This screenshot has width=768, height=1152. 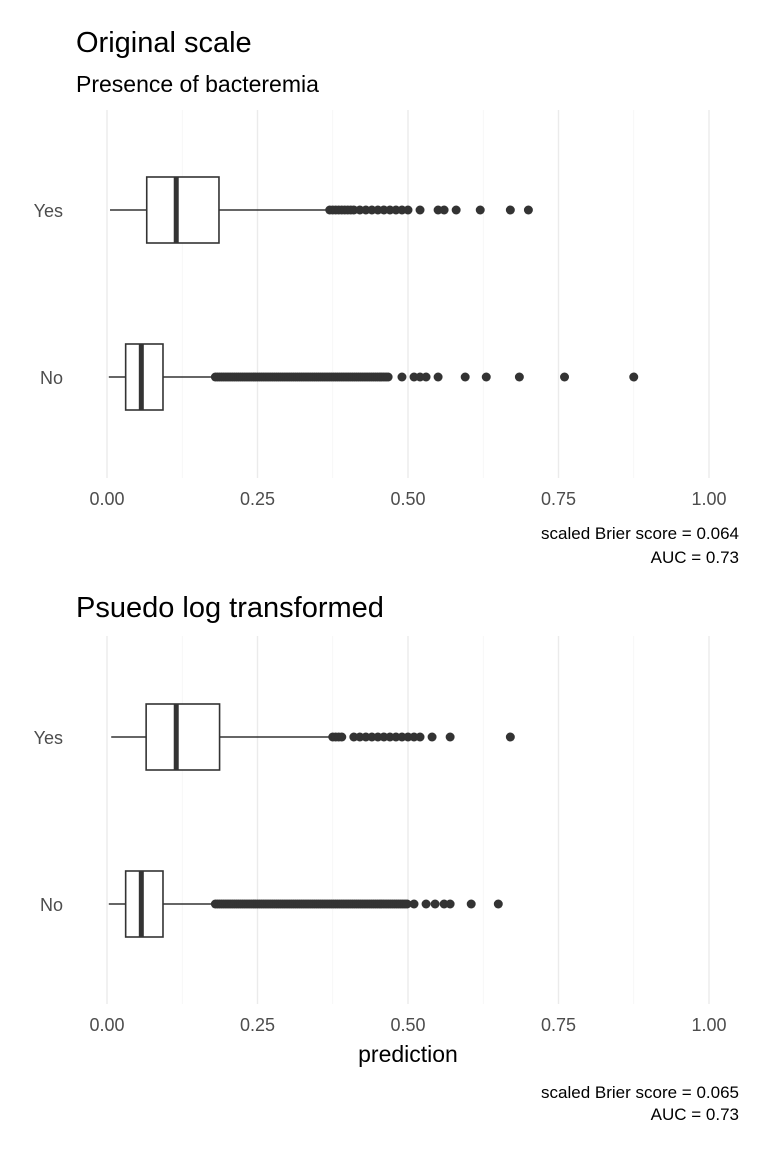 What do you see at coordinates (640, 1103) in the screenshot?
I see `caption: scaled Brier score = 0.065 AUC = 0.73` at bounding box center [640, 1103].